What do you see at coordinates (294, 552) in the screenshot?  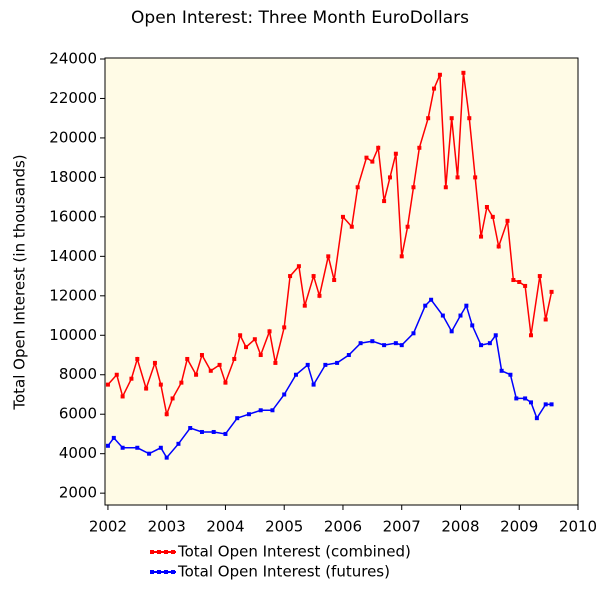 I see `legend-label: Total Open Interest (combined)` at bounding box center [294, 552].